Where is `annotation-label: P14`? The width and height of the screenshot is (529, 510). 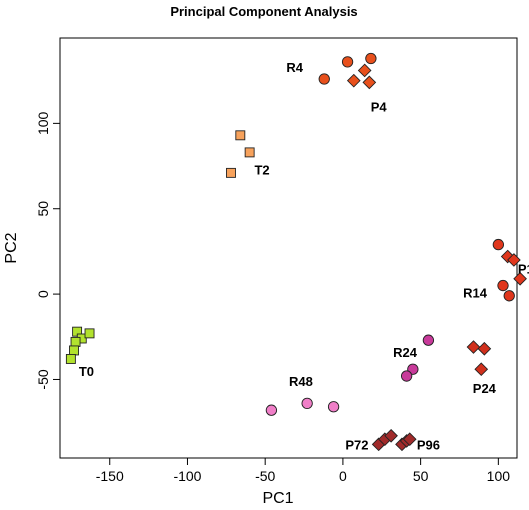 annotation-label: P14 is located at coordinates (523, 268).